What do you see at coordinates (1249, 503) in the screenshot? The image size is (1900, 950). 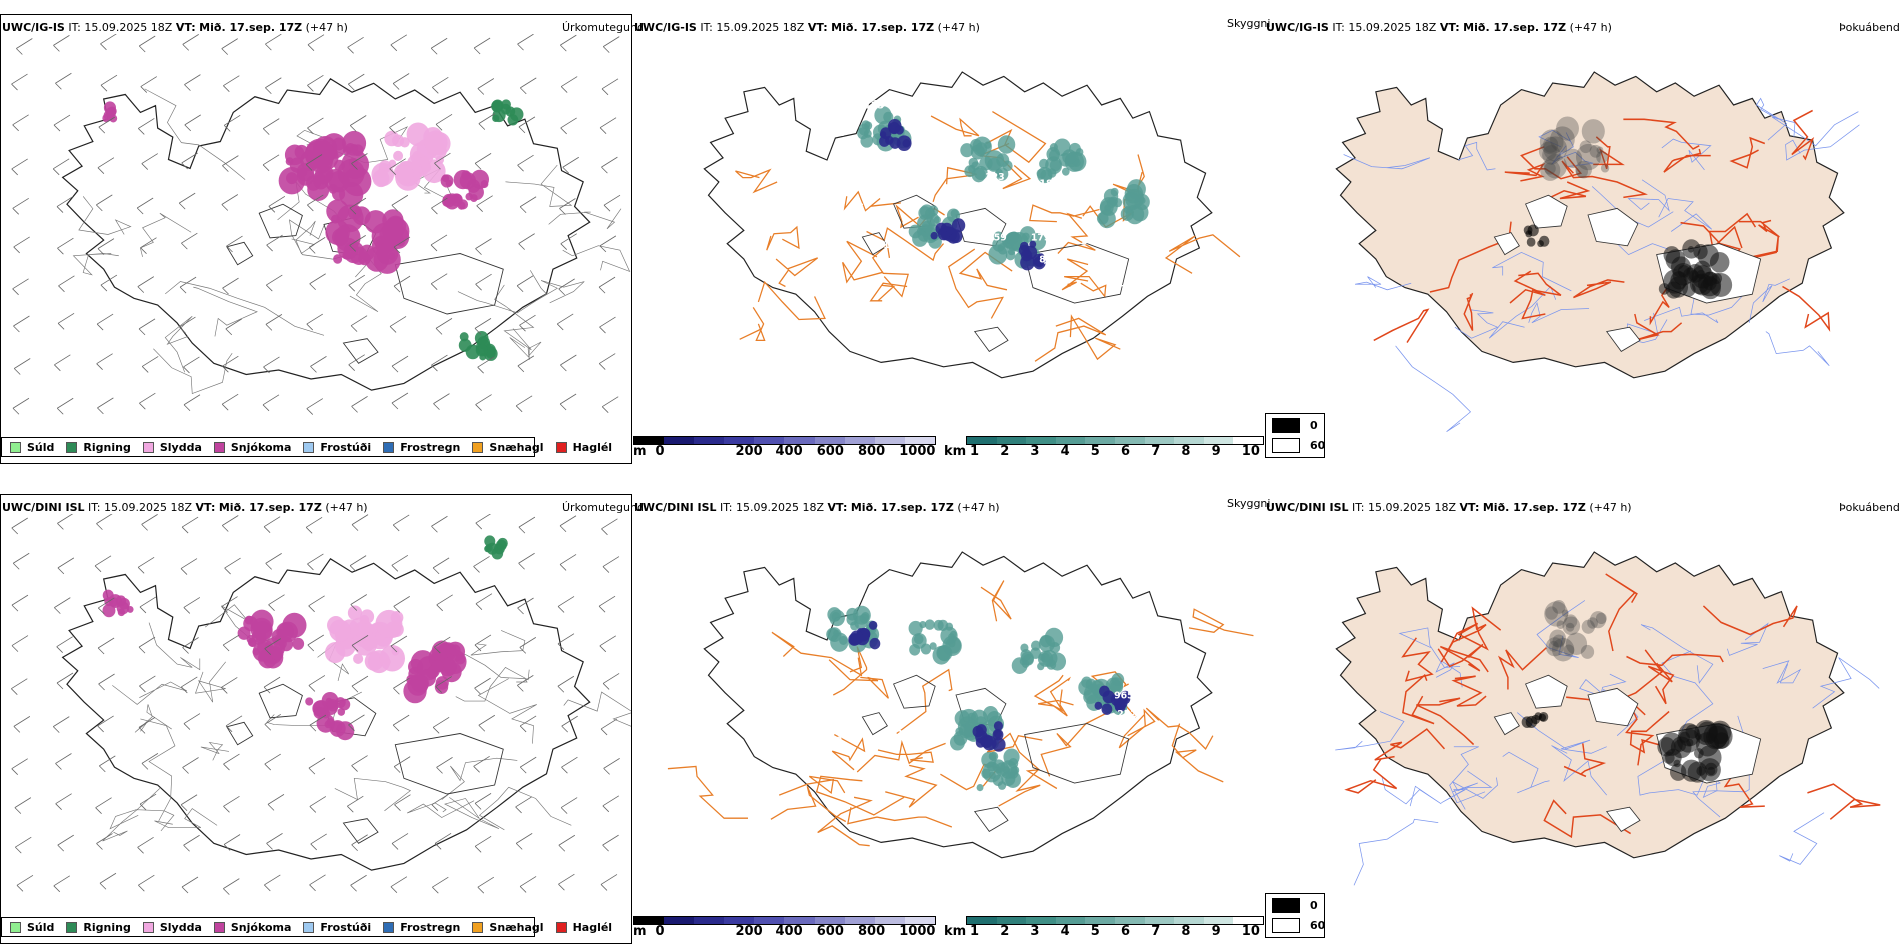 I see `panel-title-visibility: Skyggni` at bounding box center [1249, 503].